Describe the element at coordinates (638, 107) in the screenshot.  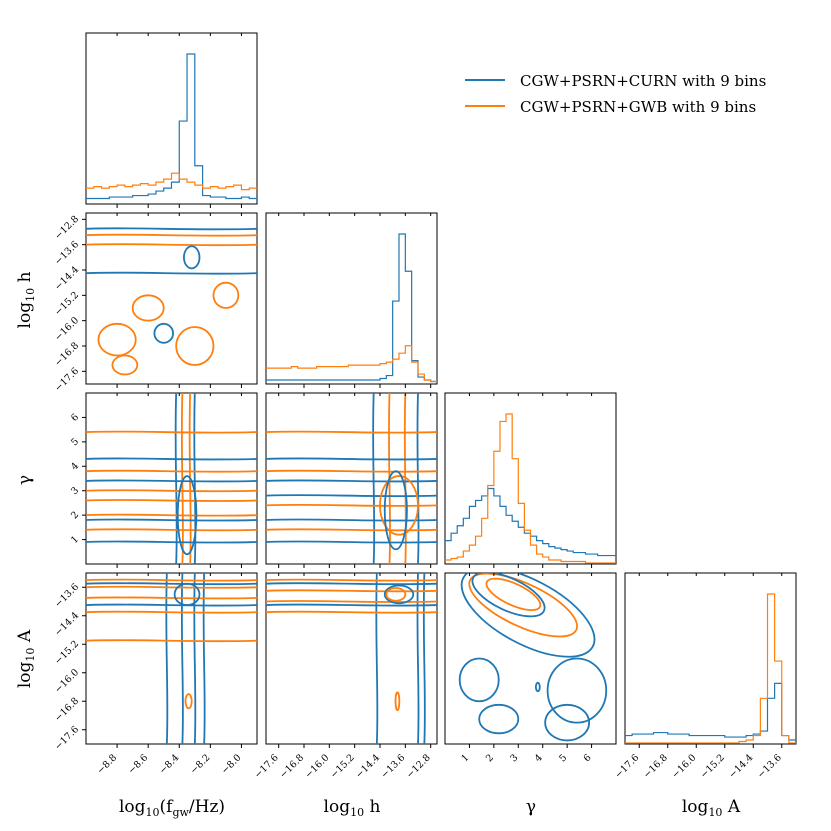
I see `legend-label-gwb: CGW+PSRN+GWB with 9 bins` at that location.